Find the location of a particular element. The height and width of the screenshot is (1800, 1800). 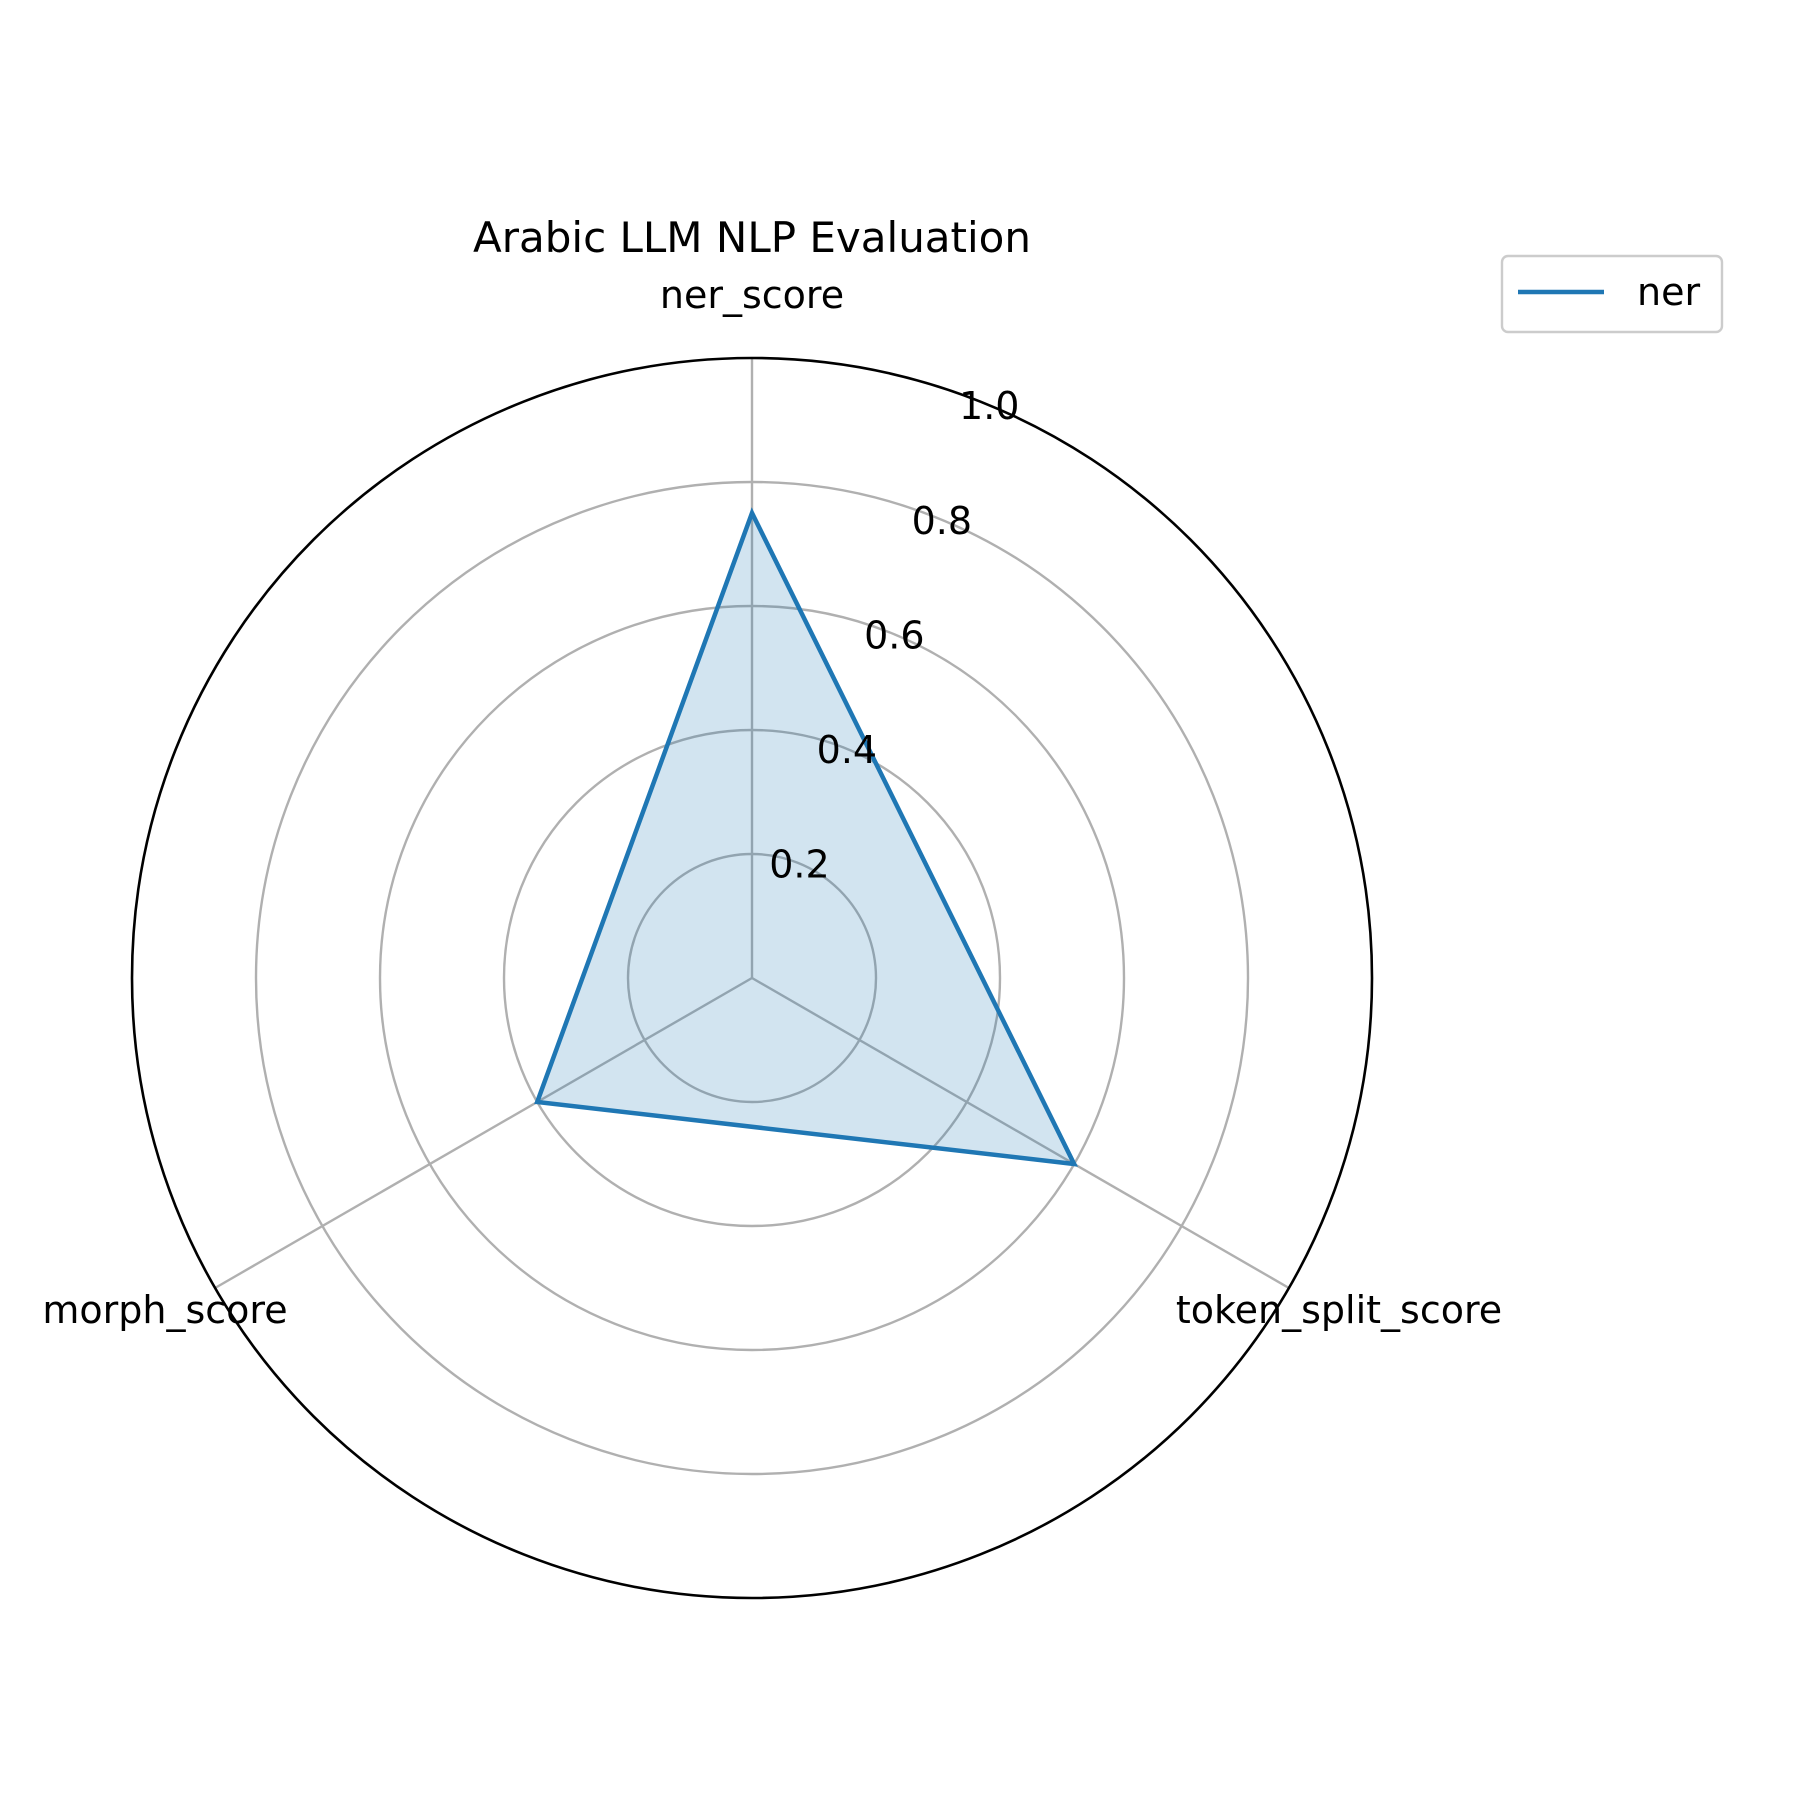

axis-label: token_split_score is located at coordinates (1339, 1310).